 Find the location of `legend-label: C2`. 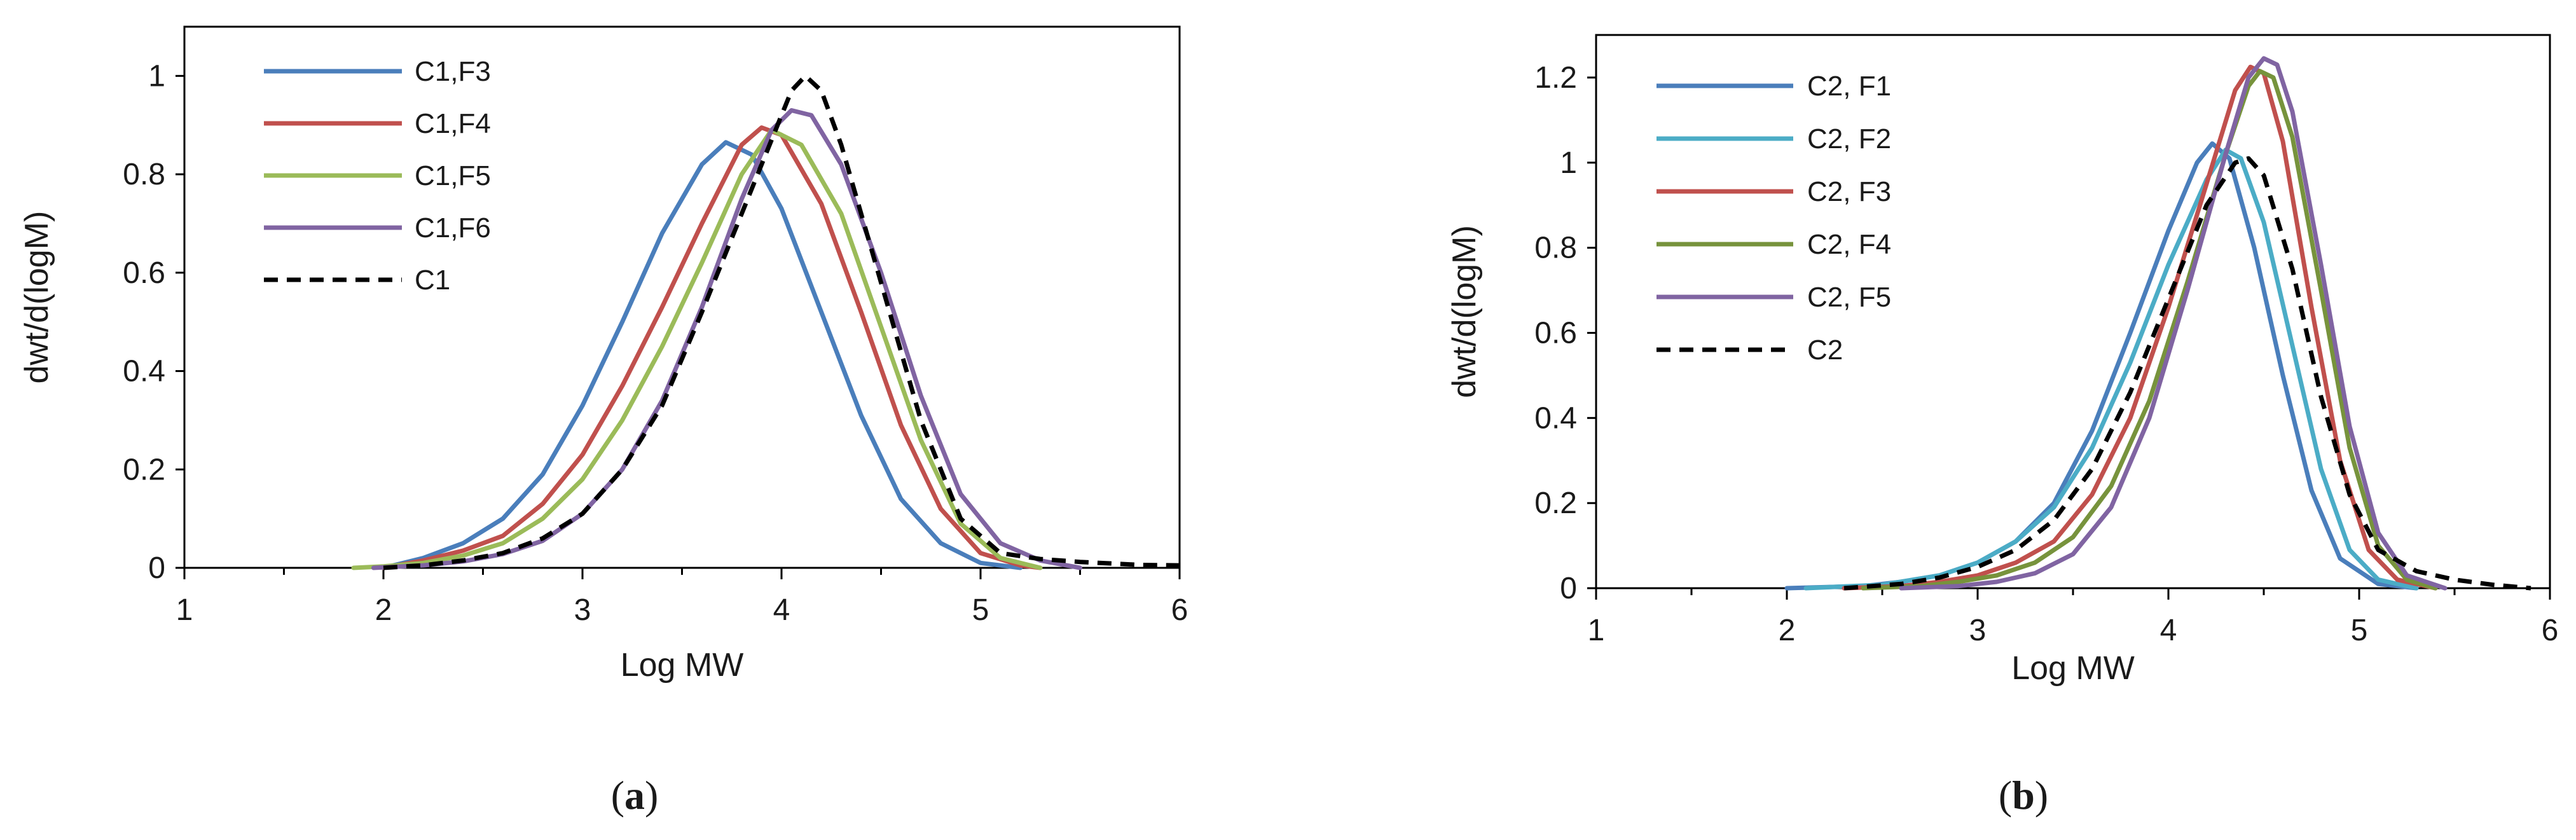

legend-label: C2 is located at coordinates (1825, 350).